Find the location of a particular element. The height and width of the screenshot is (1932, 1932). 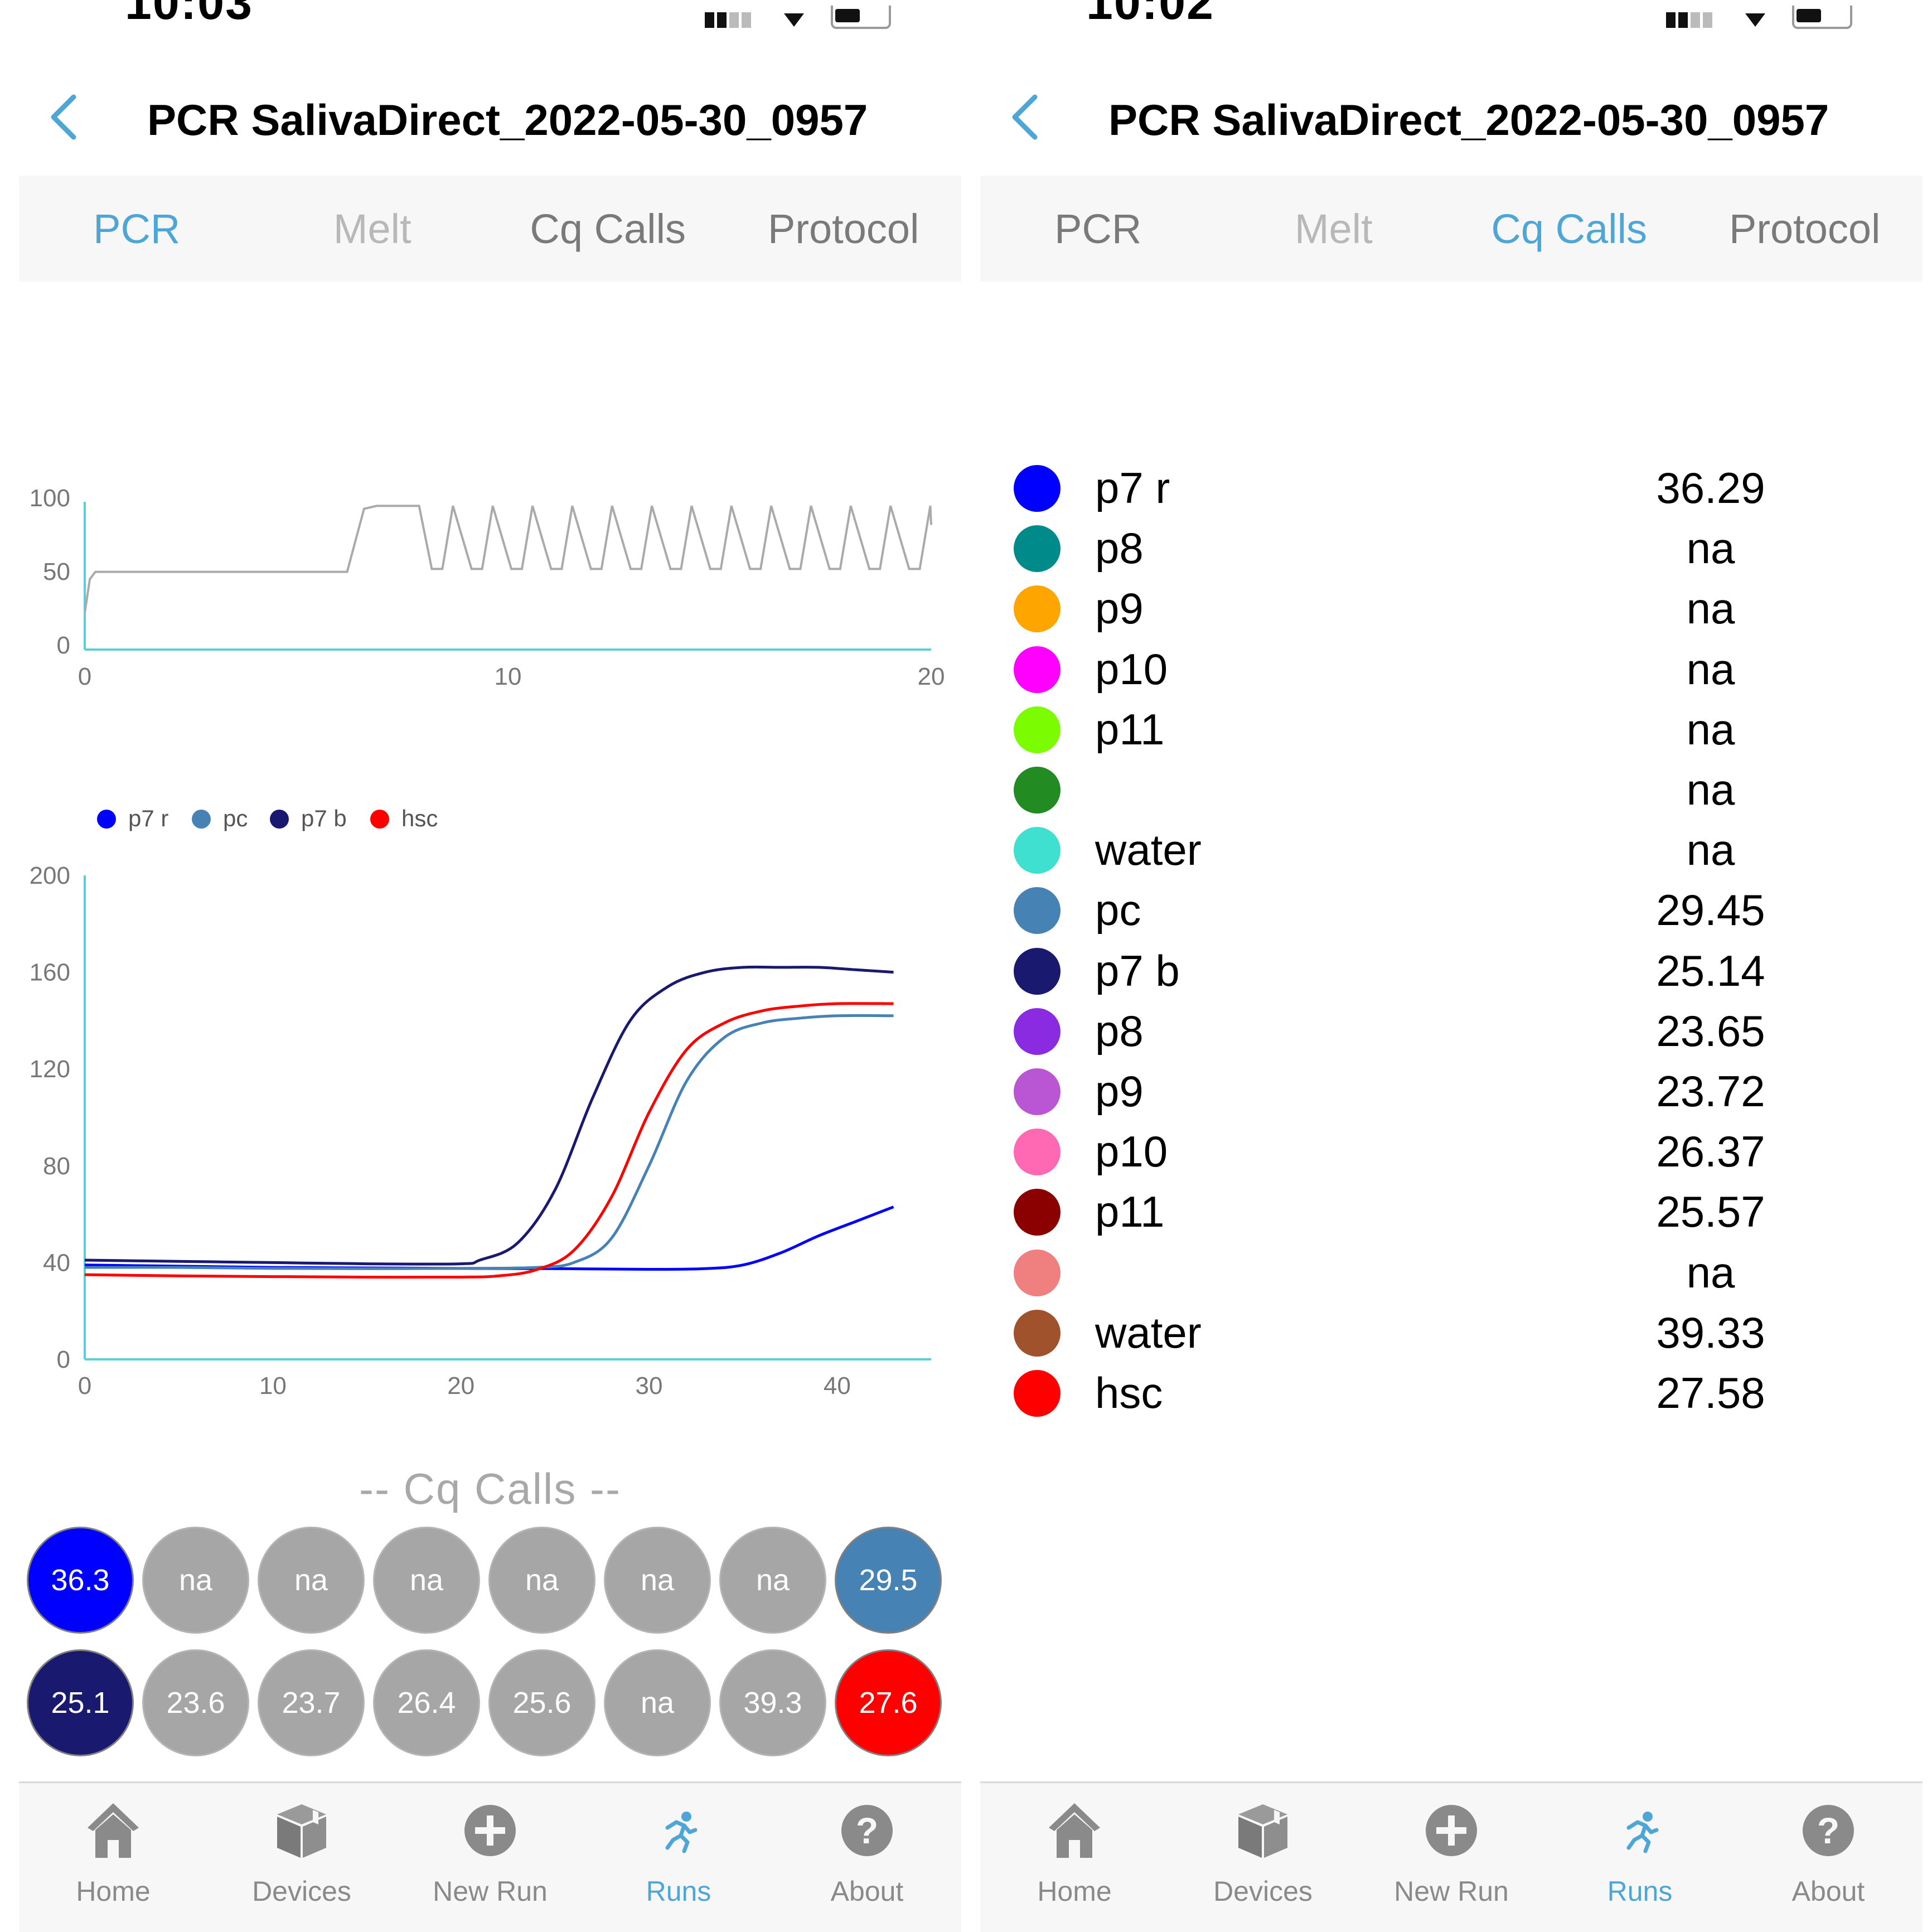

list-item: water 39.33 is located at coordinates (1452, 1330).